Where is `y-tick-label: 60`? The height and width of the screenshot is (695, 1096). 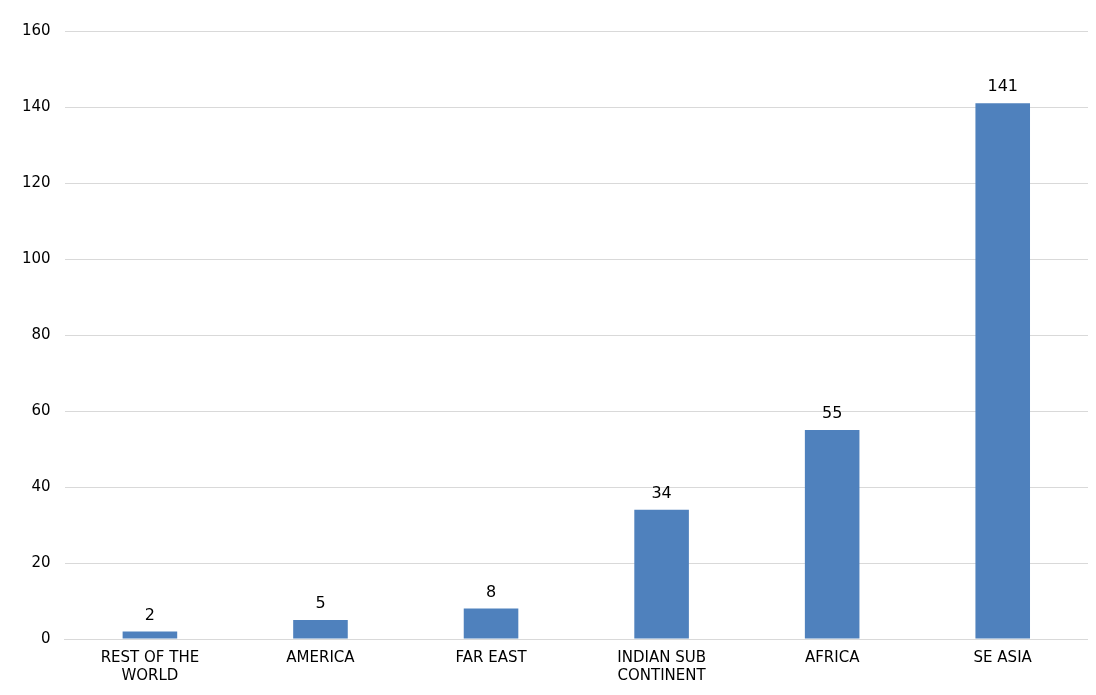 y-tick-label: 60 is located at coordinates (41, 409).